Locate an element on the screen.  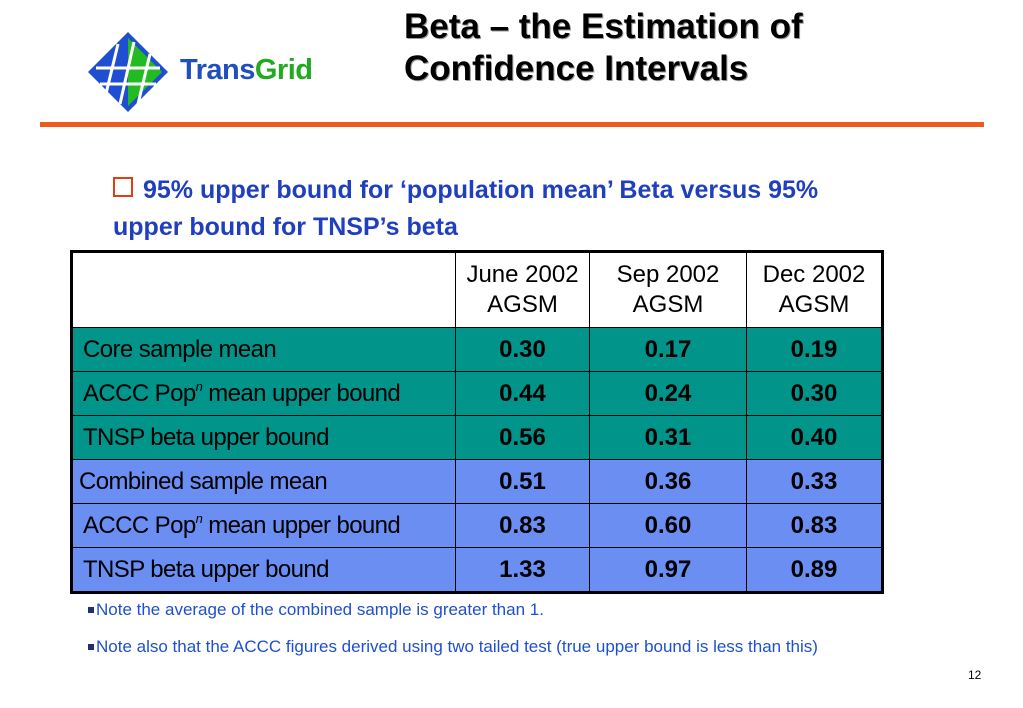
table-row: TNSP beta upper bound 0.56 0.31 0.40 is located at coordinates (477, 437).